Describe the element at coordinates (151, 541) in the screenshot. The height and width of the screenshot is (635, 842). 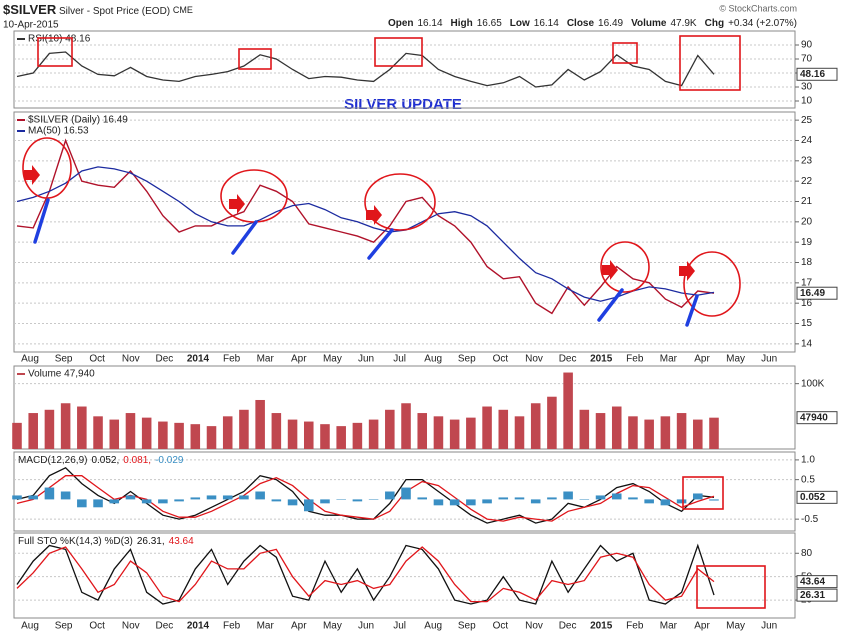
I see `legend-entry: 26.31,` at that location.